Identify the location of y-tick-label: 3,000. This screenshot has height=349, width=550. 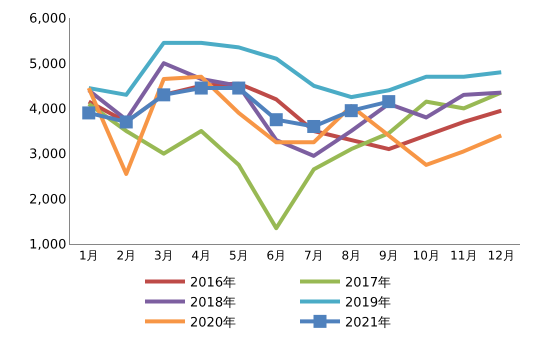
(47, 154).